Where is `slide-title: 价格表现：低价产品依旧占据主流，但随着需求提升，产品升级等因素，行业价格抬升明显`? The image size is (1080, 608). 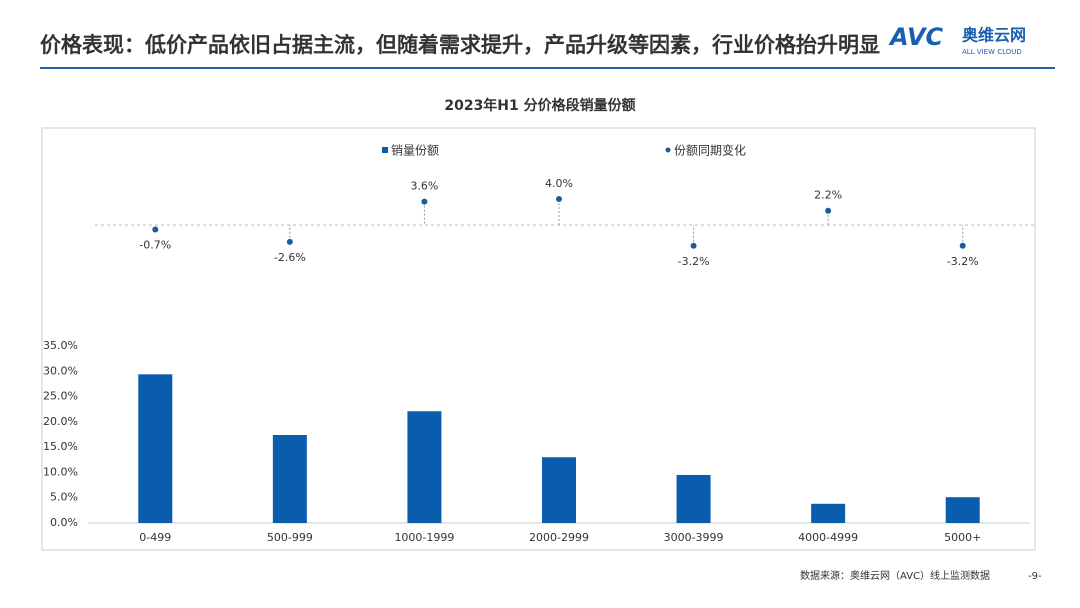 slide-title: 价格表现：低价产品依旧占据主流，但随着需求提升，产品升级等因素，行业价格抬升明显 is located at coordinates (460, 45).